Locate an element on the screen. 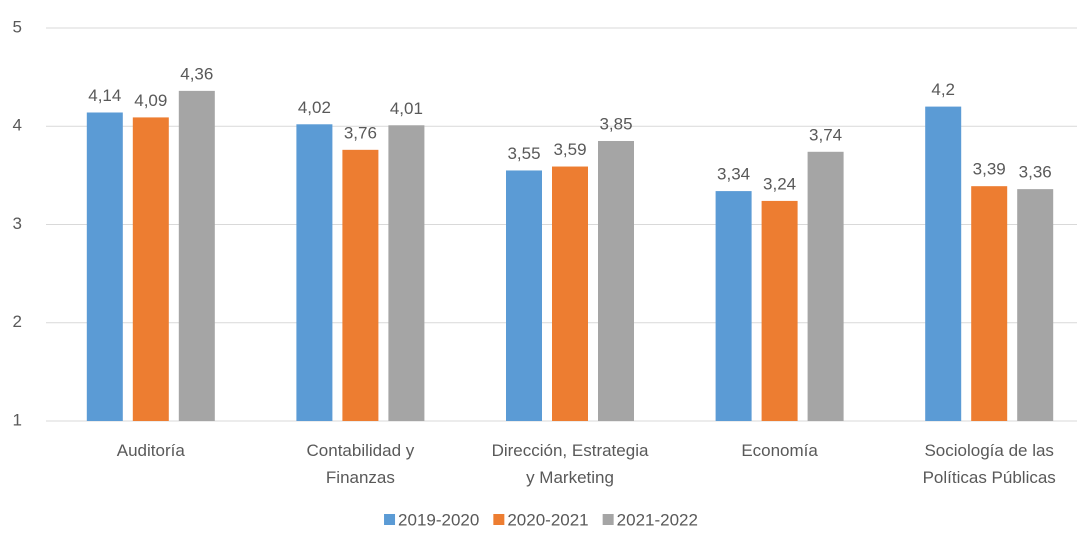 The height and width of the screenshot is (542, 1083). x-tick-label: Economía is located at coordinates (779, 450).